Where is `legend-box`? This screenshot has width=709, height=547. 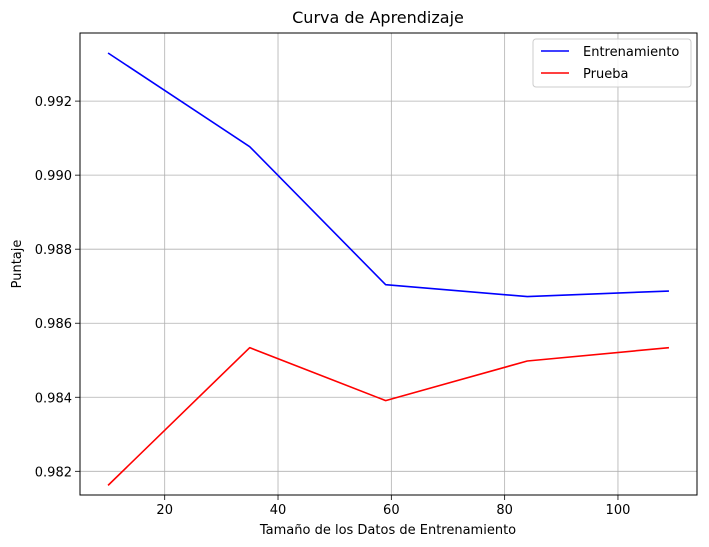
legend-box is located at coordinates (612, 63).